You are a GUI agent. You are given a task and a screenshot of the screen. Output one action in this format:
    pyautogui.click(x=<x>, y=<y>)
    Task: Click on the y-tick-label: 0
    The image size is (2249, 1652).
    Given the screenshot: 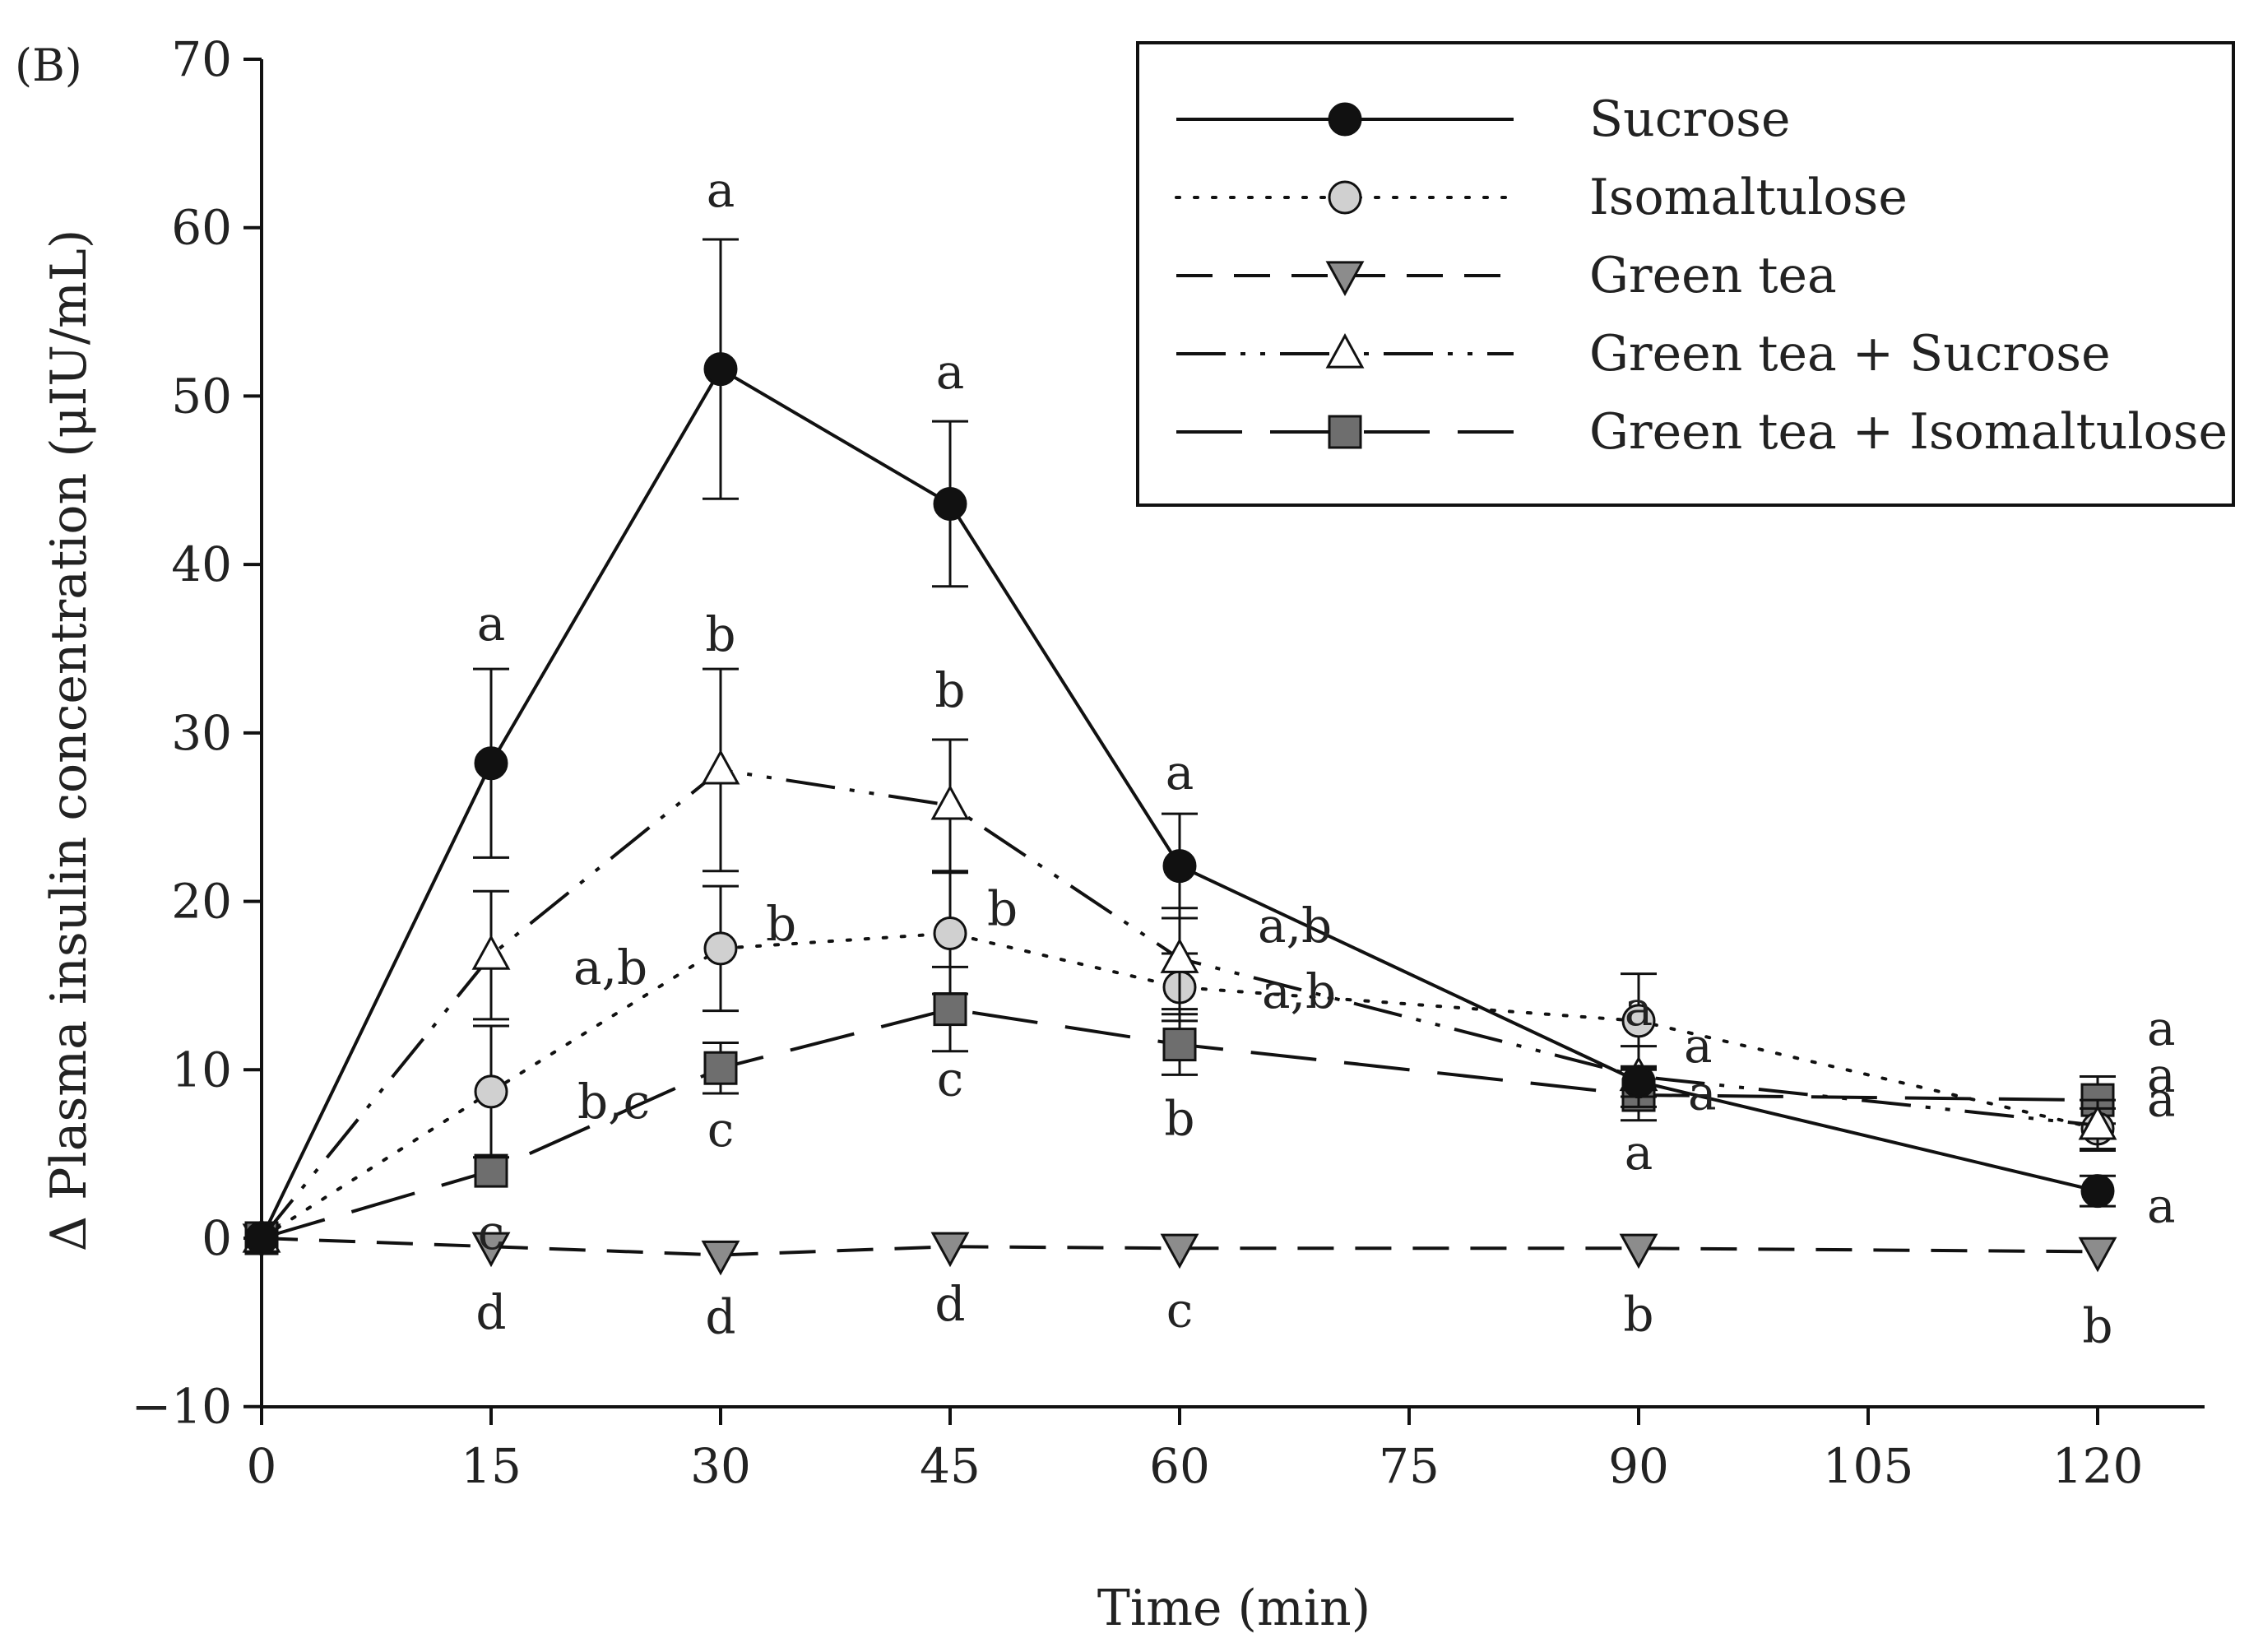 What is the action you would take?
    pyautogui.click(x=217, y=1238)
    